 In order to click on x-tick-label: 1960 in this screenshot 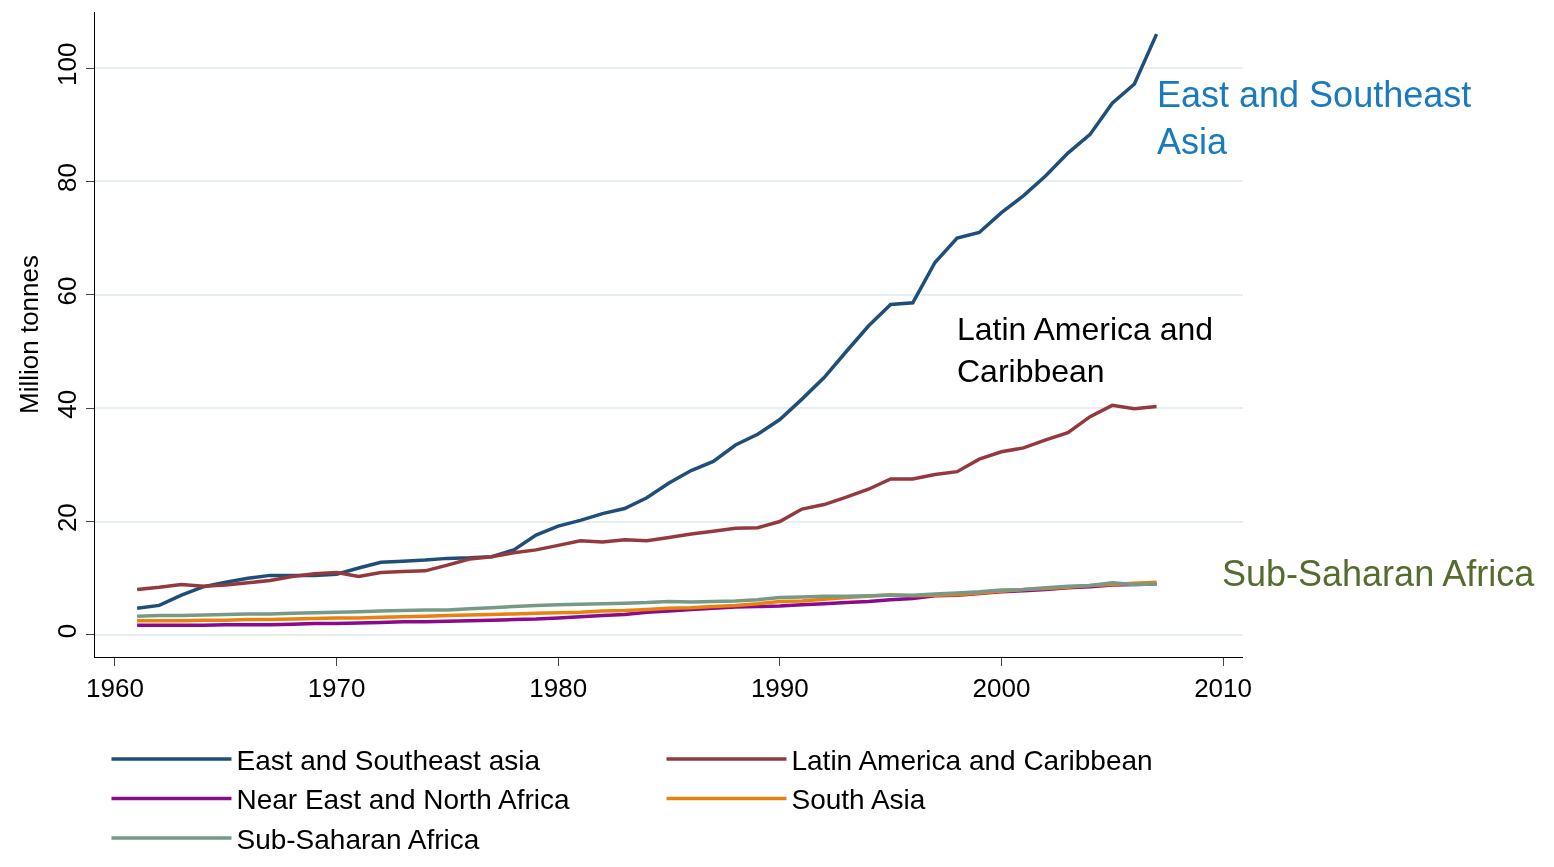, I will do `click(115, 688)`.